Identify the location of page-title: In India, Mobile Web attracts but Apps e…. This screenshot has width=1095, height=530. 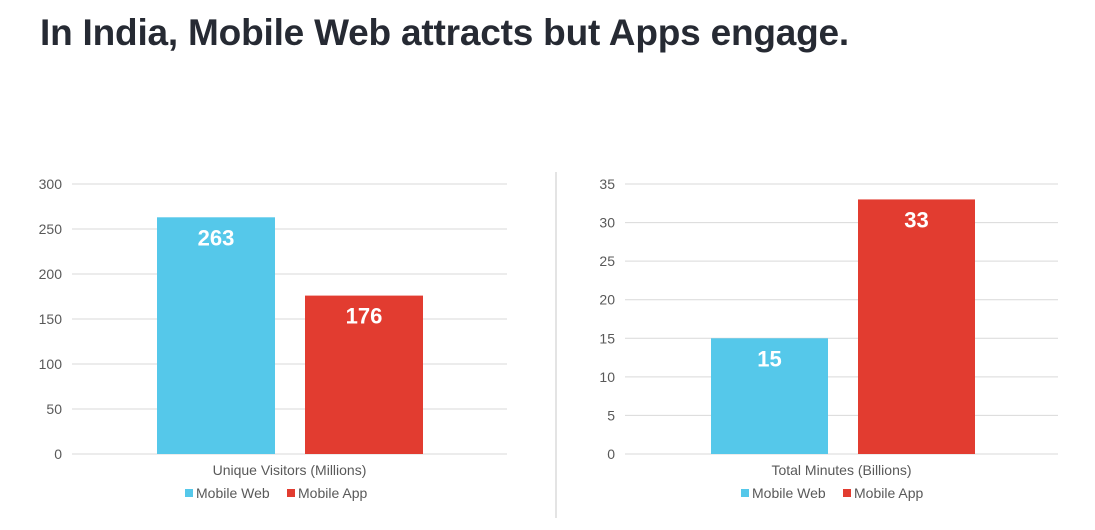
(444, 32).